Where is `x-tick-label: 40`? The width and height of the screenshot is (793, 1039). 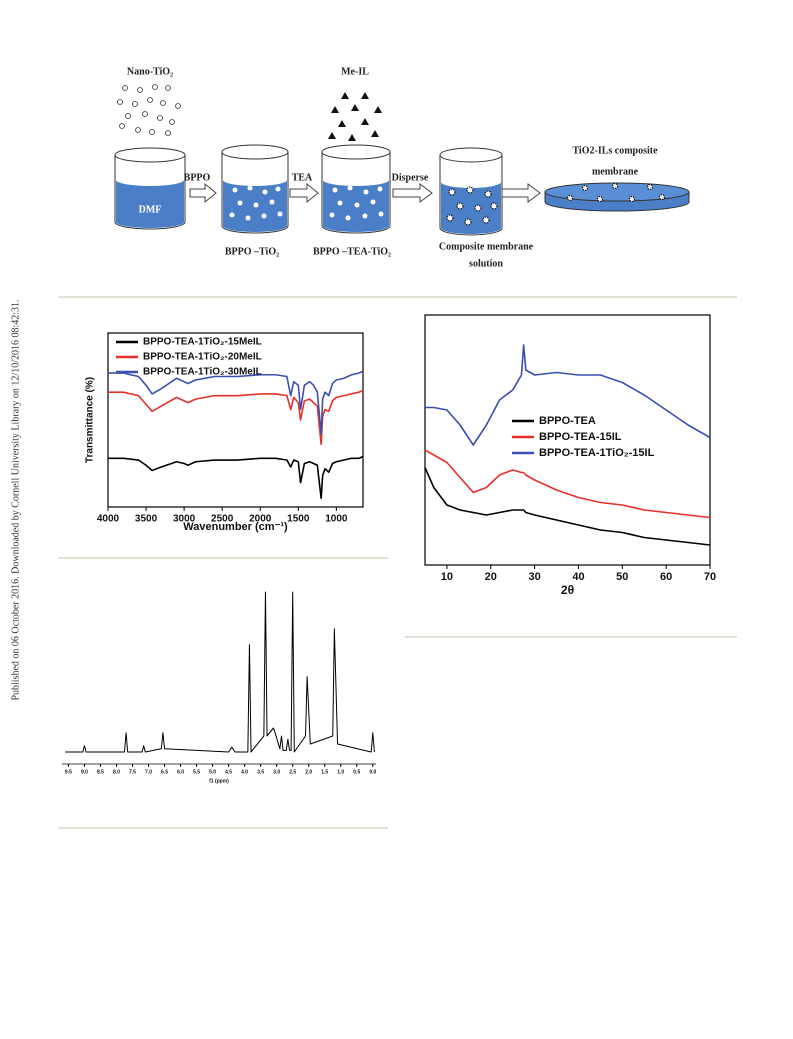
x-tick-label: 40 is located at coordinates (578, 577).